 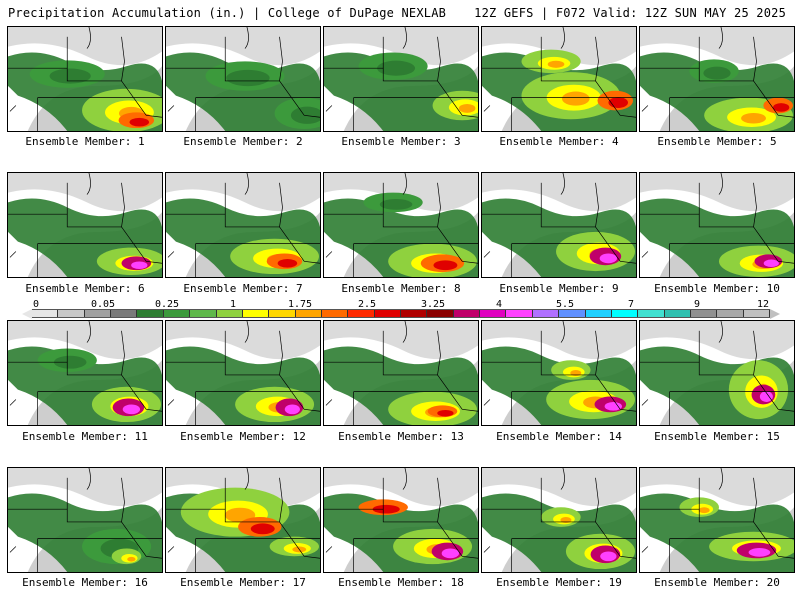 I want to click on ensemble-member-caption: Ensemble Member: 12, so click(x=243, y=436).